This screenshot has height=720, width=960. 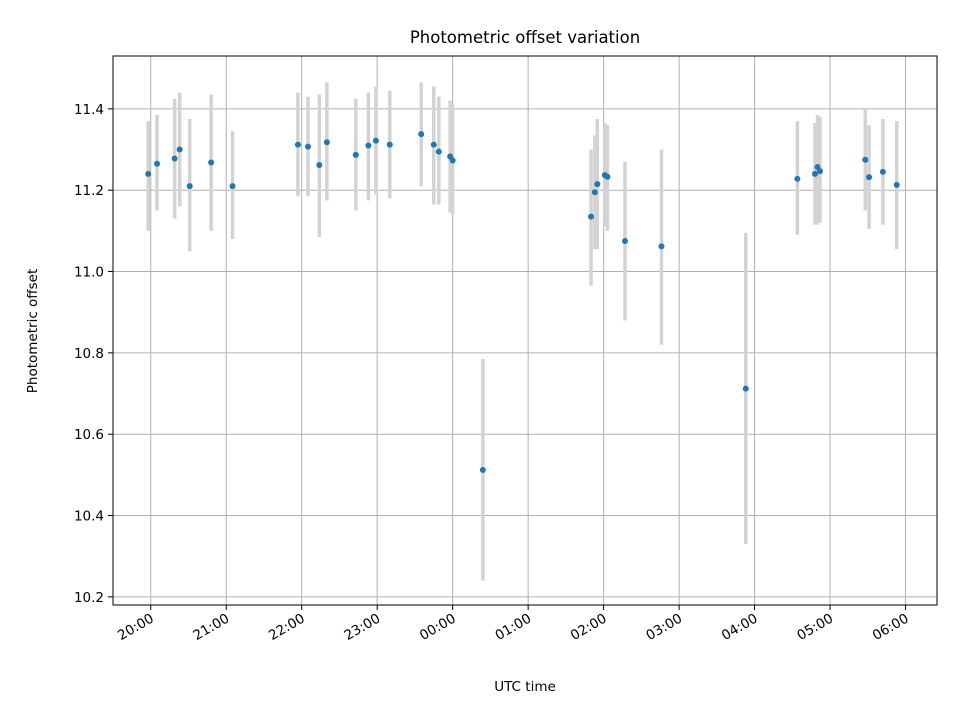 What do you see at coordinates (525, 687) in the screenshot?
I see `x-axis-label: UTC time` at bounding box center [525, 687].